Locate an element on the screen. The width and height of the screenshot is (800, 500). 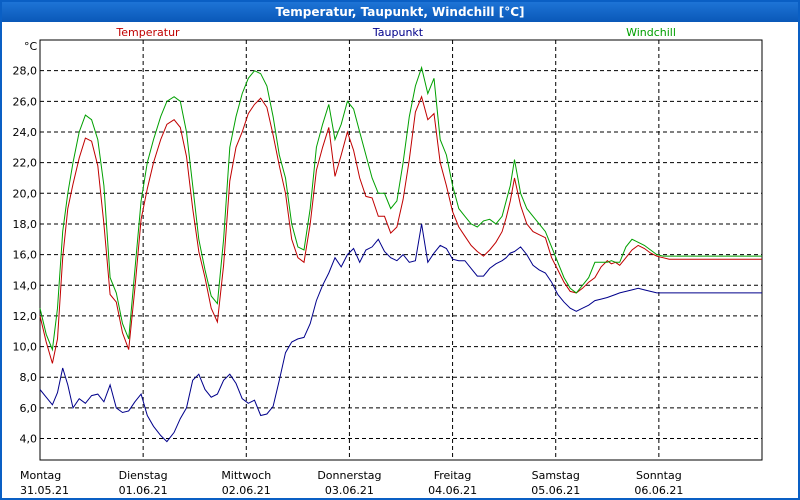
y-tick-label: 4,0 is located at coordinates (29, 439).